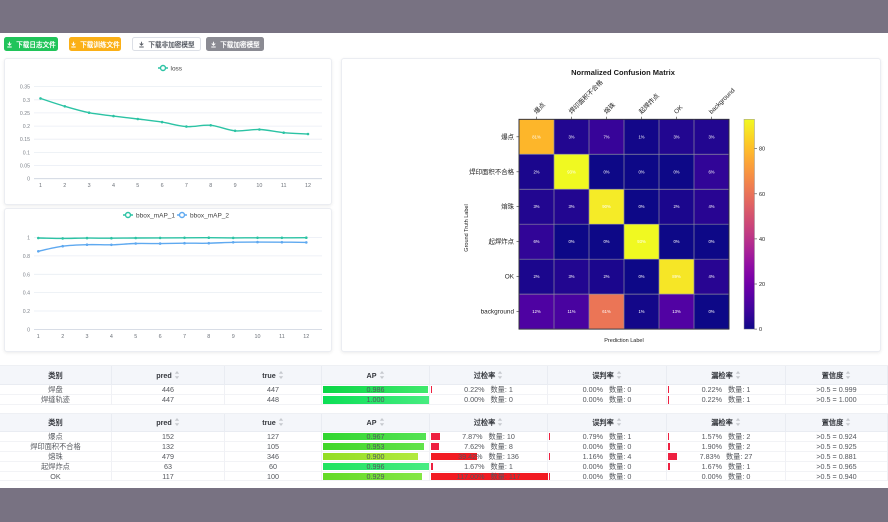 This screenshot has width=888, height=522. What do you see at coordinates (26, 101) in the screenshot?
I see `svg-text: 0.3` at bounding box center [26, 101].